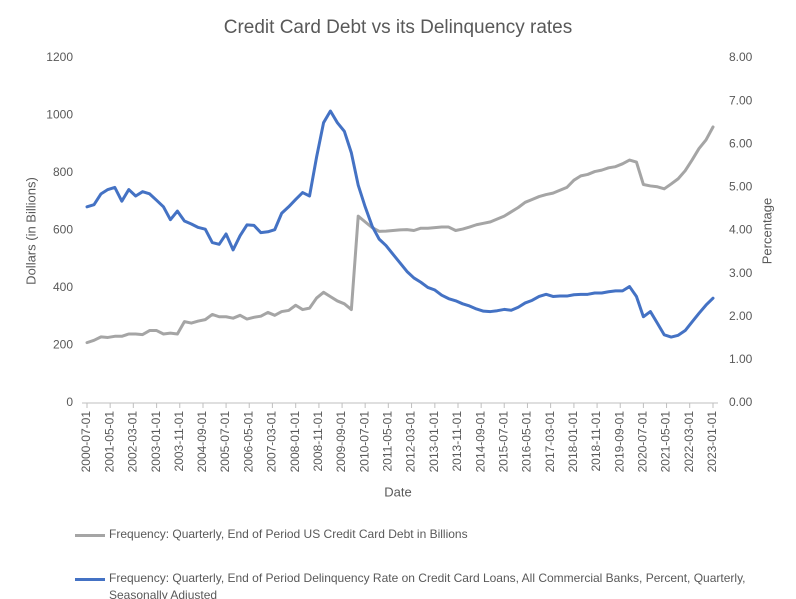 This screenshot has height=599, width=796. I want to click on x-tick-label: 2003-11-01, so click(179, 441).